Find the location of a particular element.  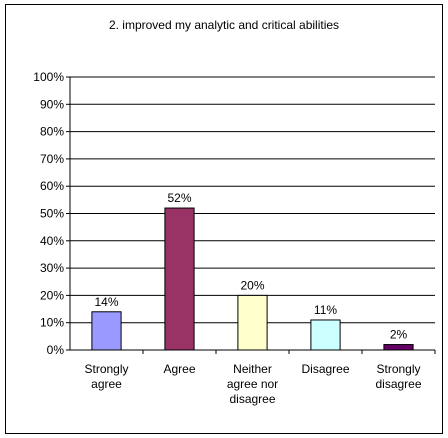

data-label: 14% is located at coordinates (106, 302).